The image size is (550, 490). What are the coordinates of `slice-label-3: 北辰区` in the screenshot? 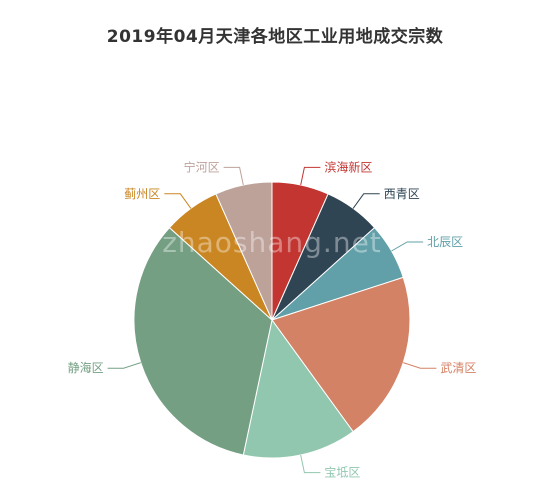 It's located at (445, 242).